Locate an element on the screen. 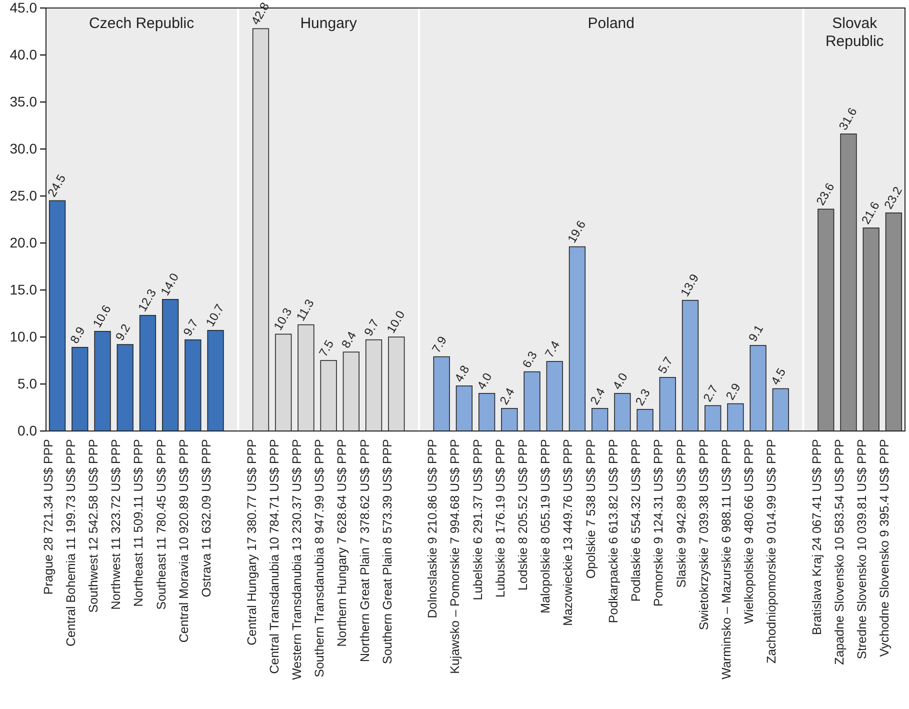  data-label: 6.3 is located at coordinates (529, 359).